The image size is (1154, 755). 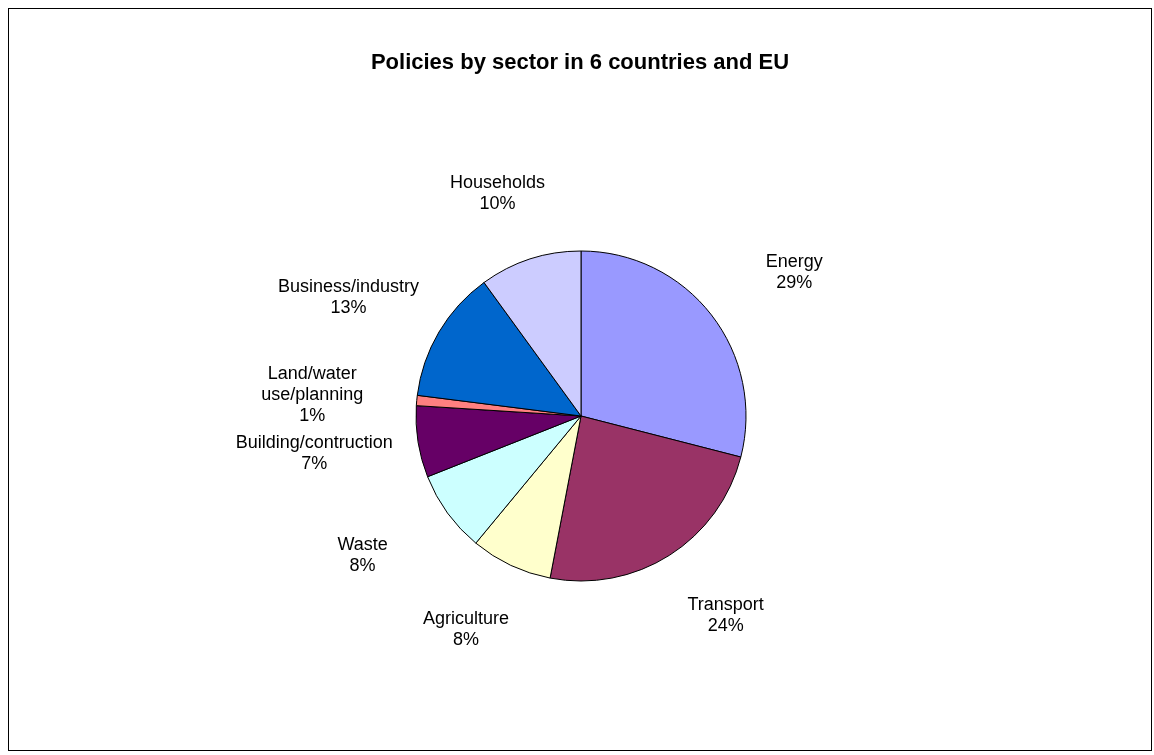 What do you see at coordinates (362, 543) in the screenshot?
I see `slice-label: Waste` at bounding box center [362, 543].